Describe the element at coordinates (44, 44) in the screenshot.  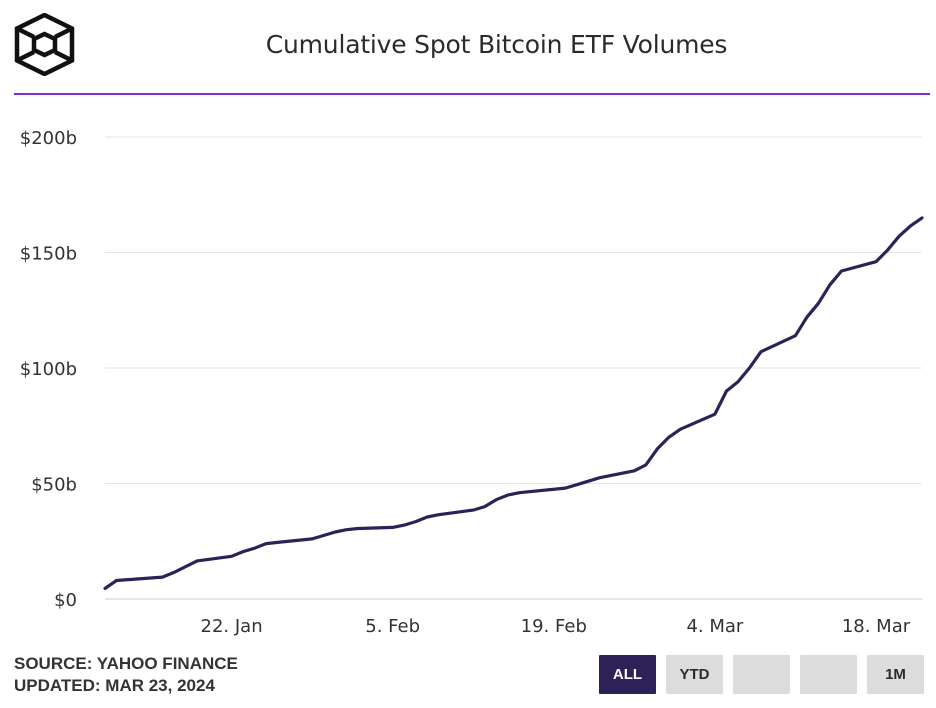
I see `brand-logo-icon` at that location.